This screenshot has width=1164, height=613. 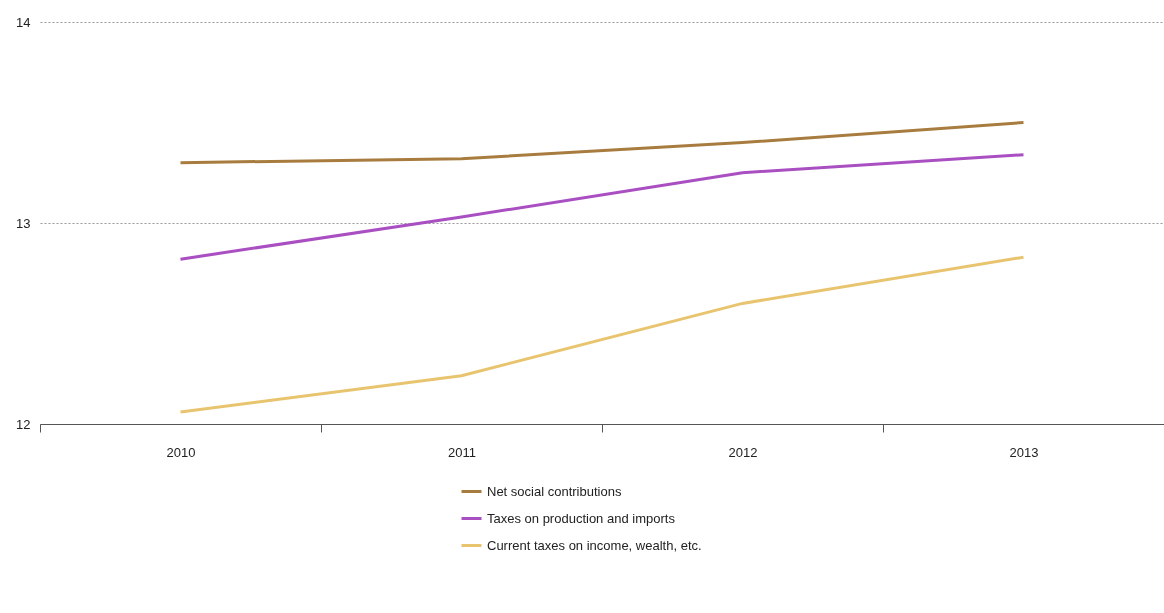 I want to click on legend-label: Taxes on production and imports, so click(x=581, y=518).